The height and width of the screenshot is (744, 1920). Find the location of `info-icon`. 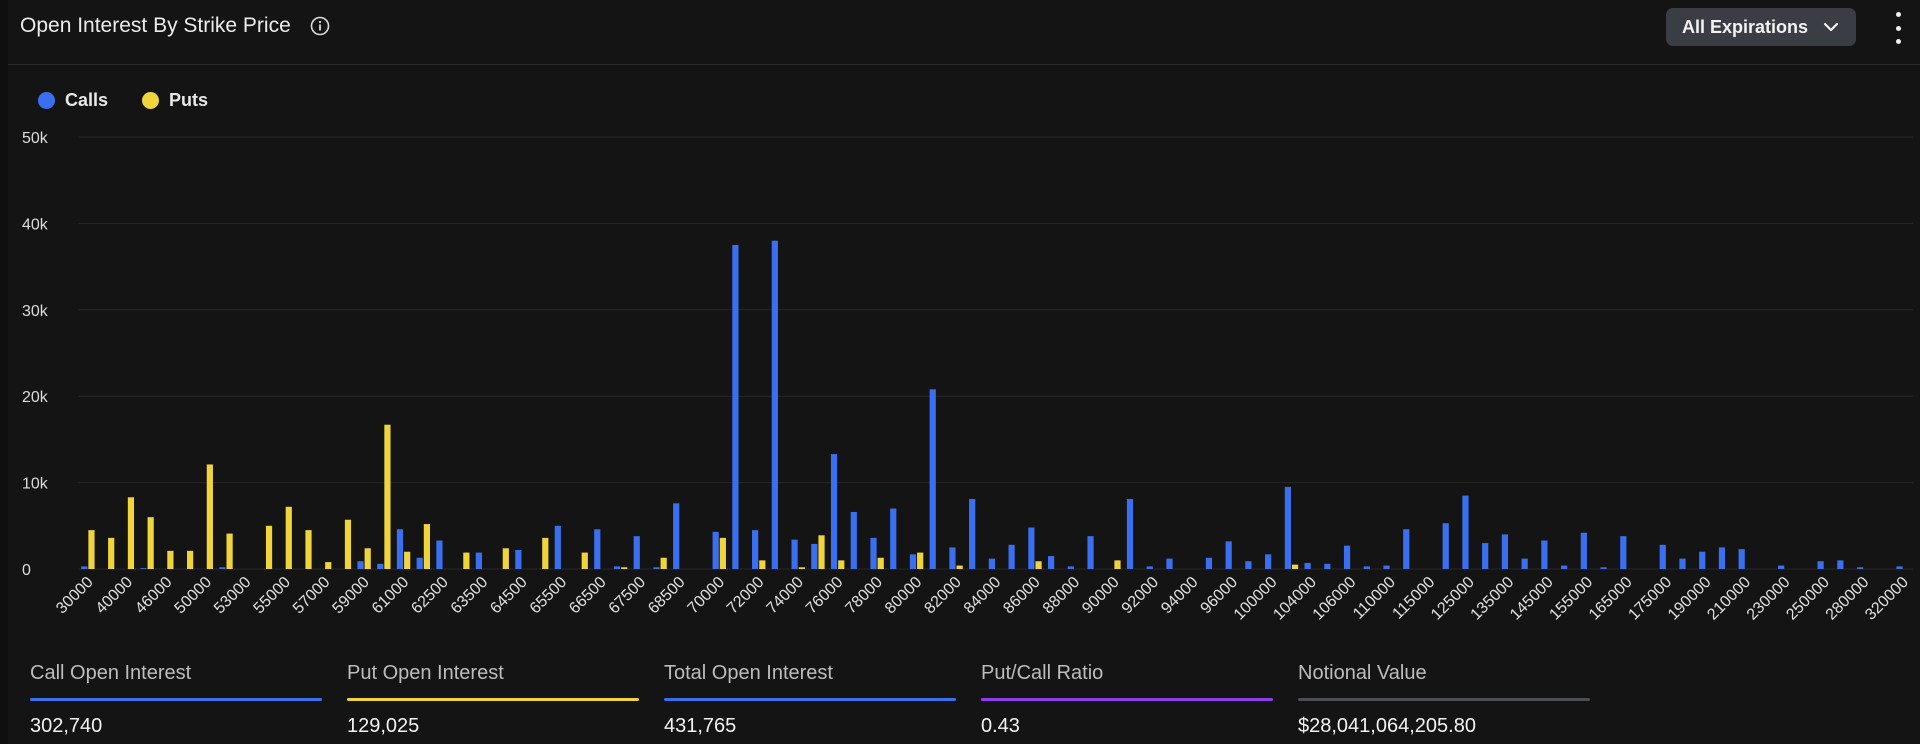

info-icon is located at coordinates (320, 26).